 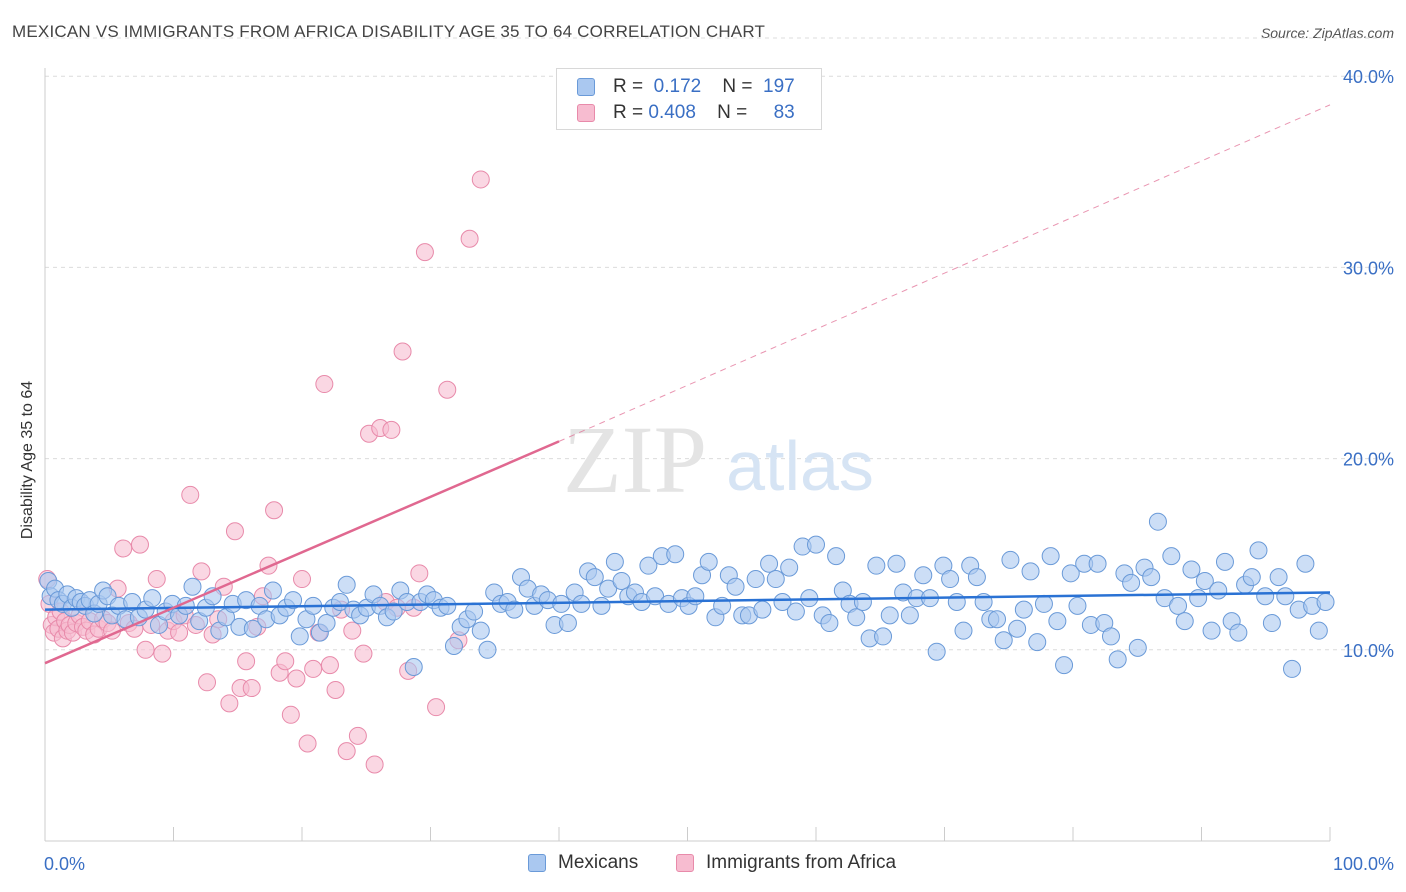 I want to click on r-value-mexicans: 0.172, so click(x=677, y=86).